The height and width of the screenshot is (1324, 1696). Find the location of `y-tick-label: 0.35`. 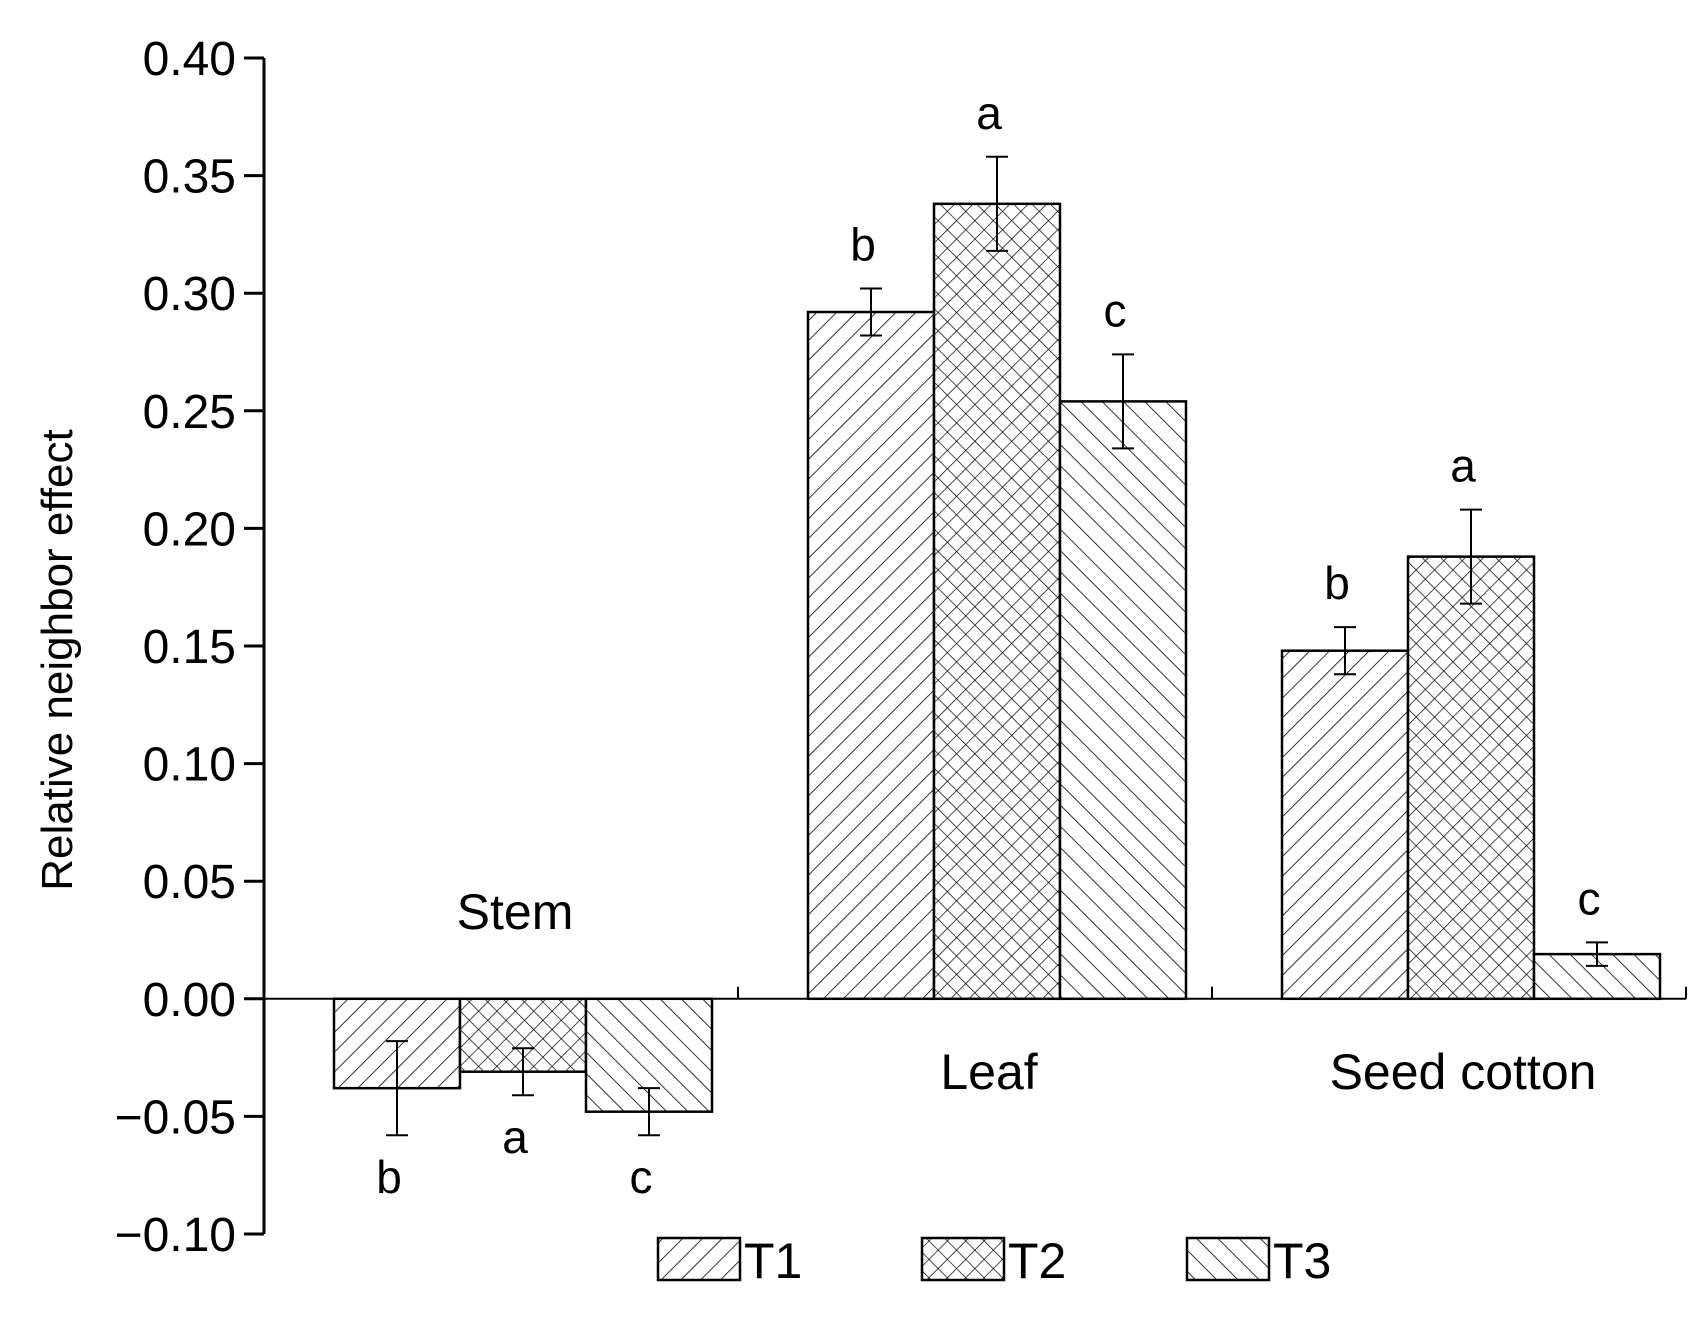

y-tick-label: 0.35 is located at coordinates (189, 177).